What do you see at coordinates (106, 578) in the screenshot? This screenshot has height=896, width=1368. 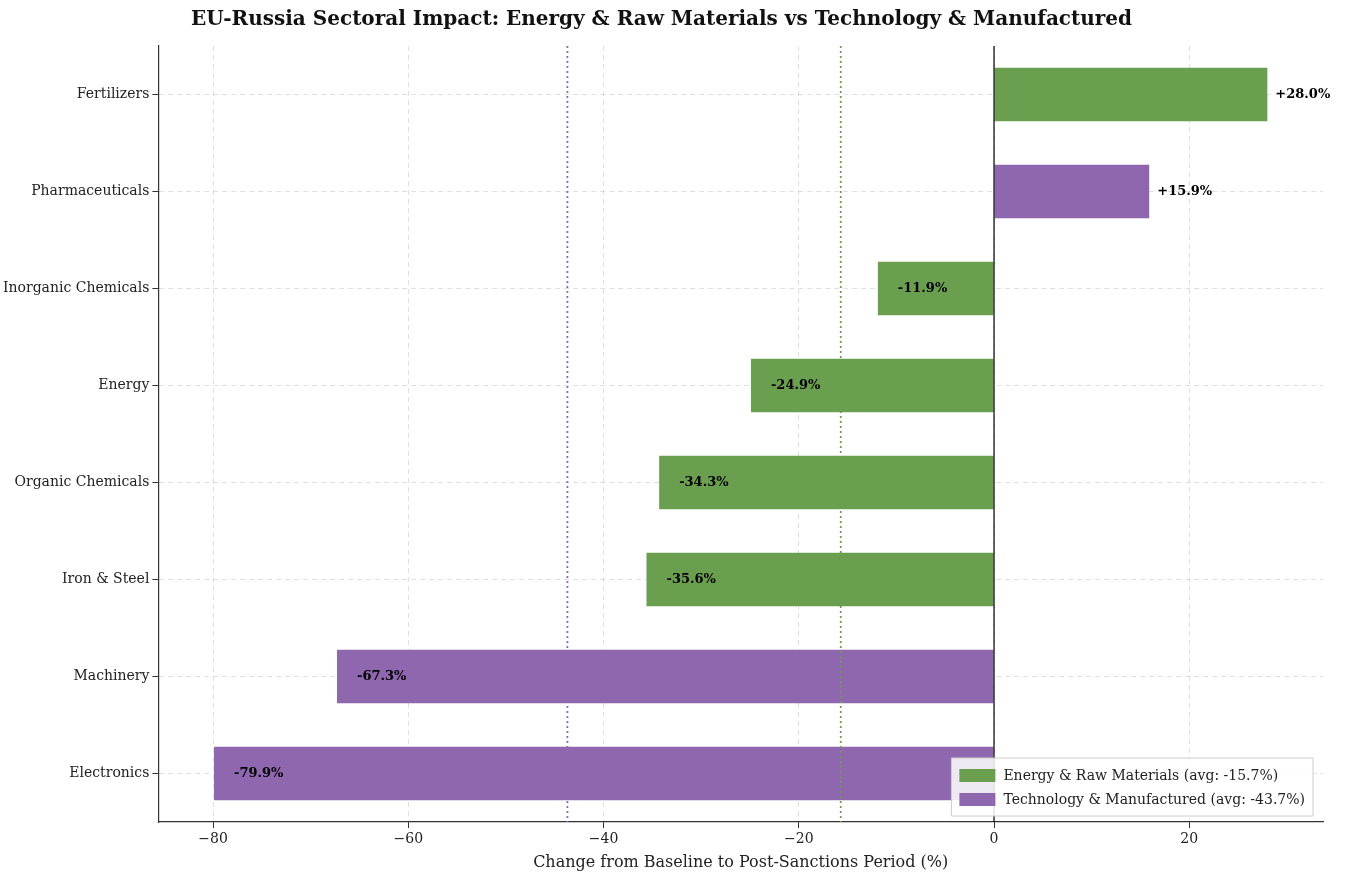 I see `y-tick-label: Iron & Steel` at bounding box center [106, 578].